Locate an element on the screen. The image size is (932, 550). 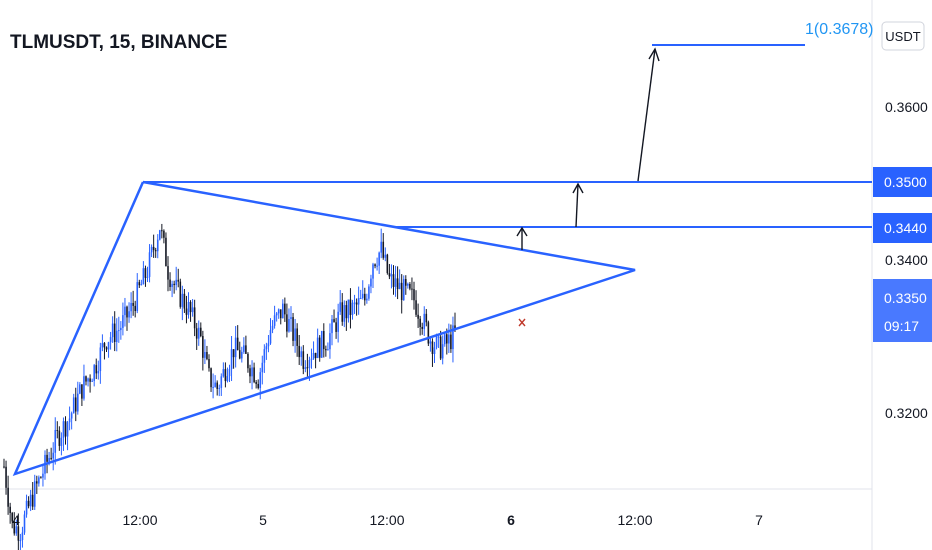
currency-button: USDT is located at coordinates (903, 36).